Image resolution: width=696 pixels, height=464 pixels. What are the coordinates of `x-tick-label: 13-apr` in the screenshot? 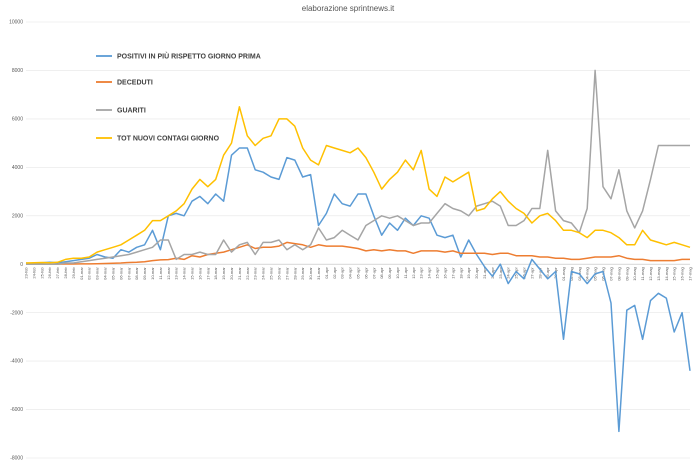 It's located at (421, 273).